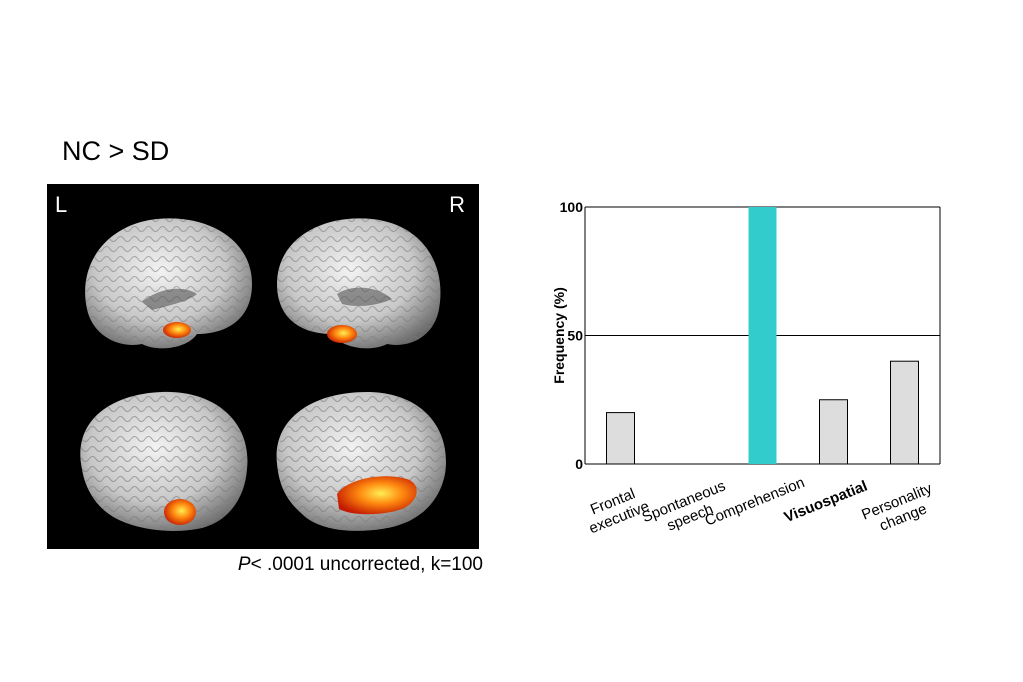 This screenshot has height=682, width=1023. I want to click on left-hemisphere-label: L, so click(61, 204).